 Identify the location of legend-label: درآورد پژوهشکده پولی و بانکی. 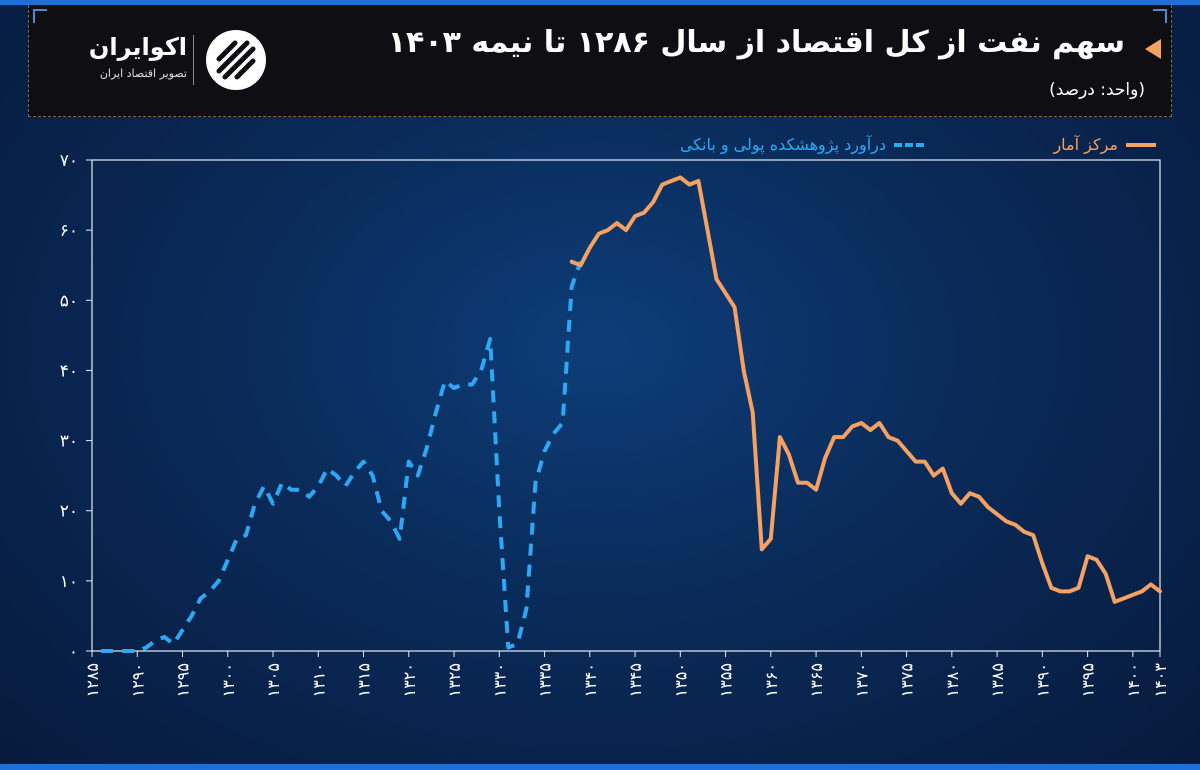
(782, 144).